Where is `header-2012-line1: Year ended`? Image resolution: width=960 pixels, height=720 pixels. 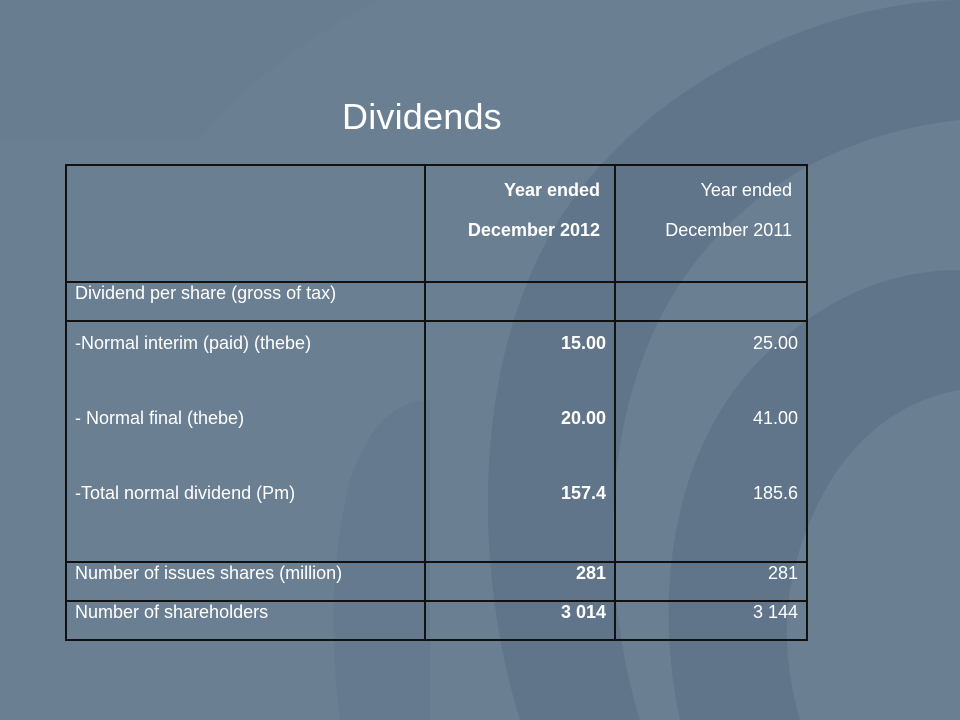 header-2012-line1: Year ended is located at coordinates (551, 190).